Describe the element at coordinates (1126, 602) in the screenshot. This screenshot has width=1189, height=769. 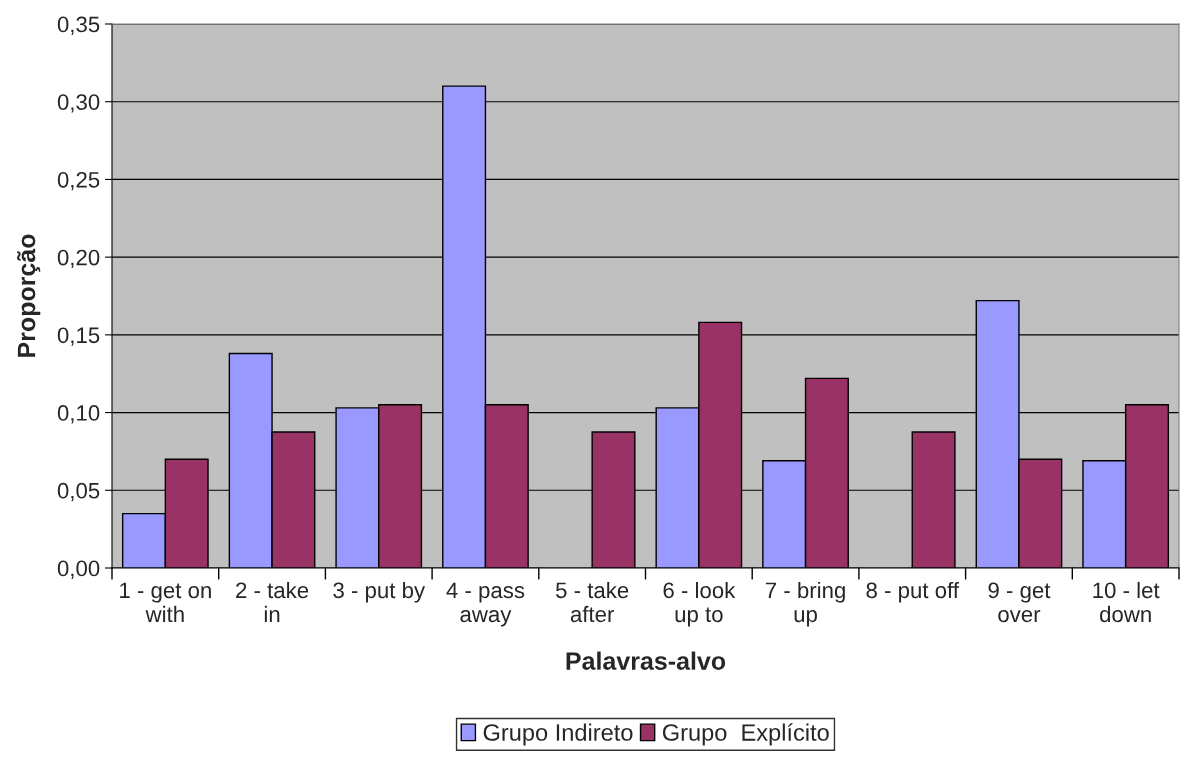
I see `x-tick-label: 10 - let down` at that location.